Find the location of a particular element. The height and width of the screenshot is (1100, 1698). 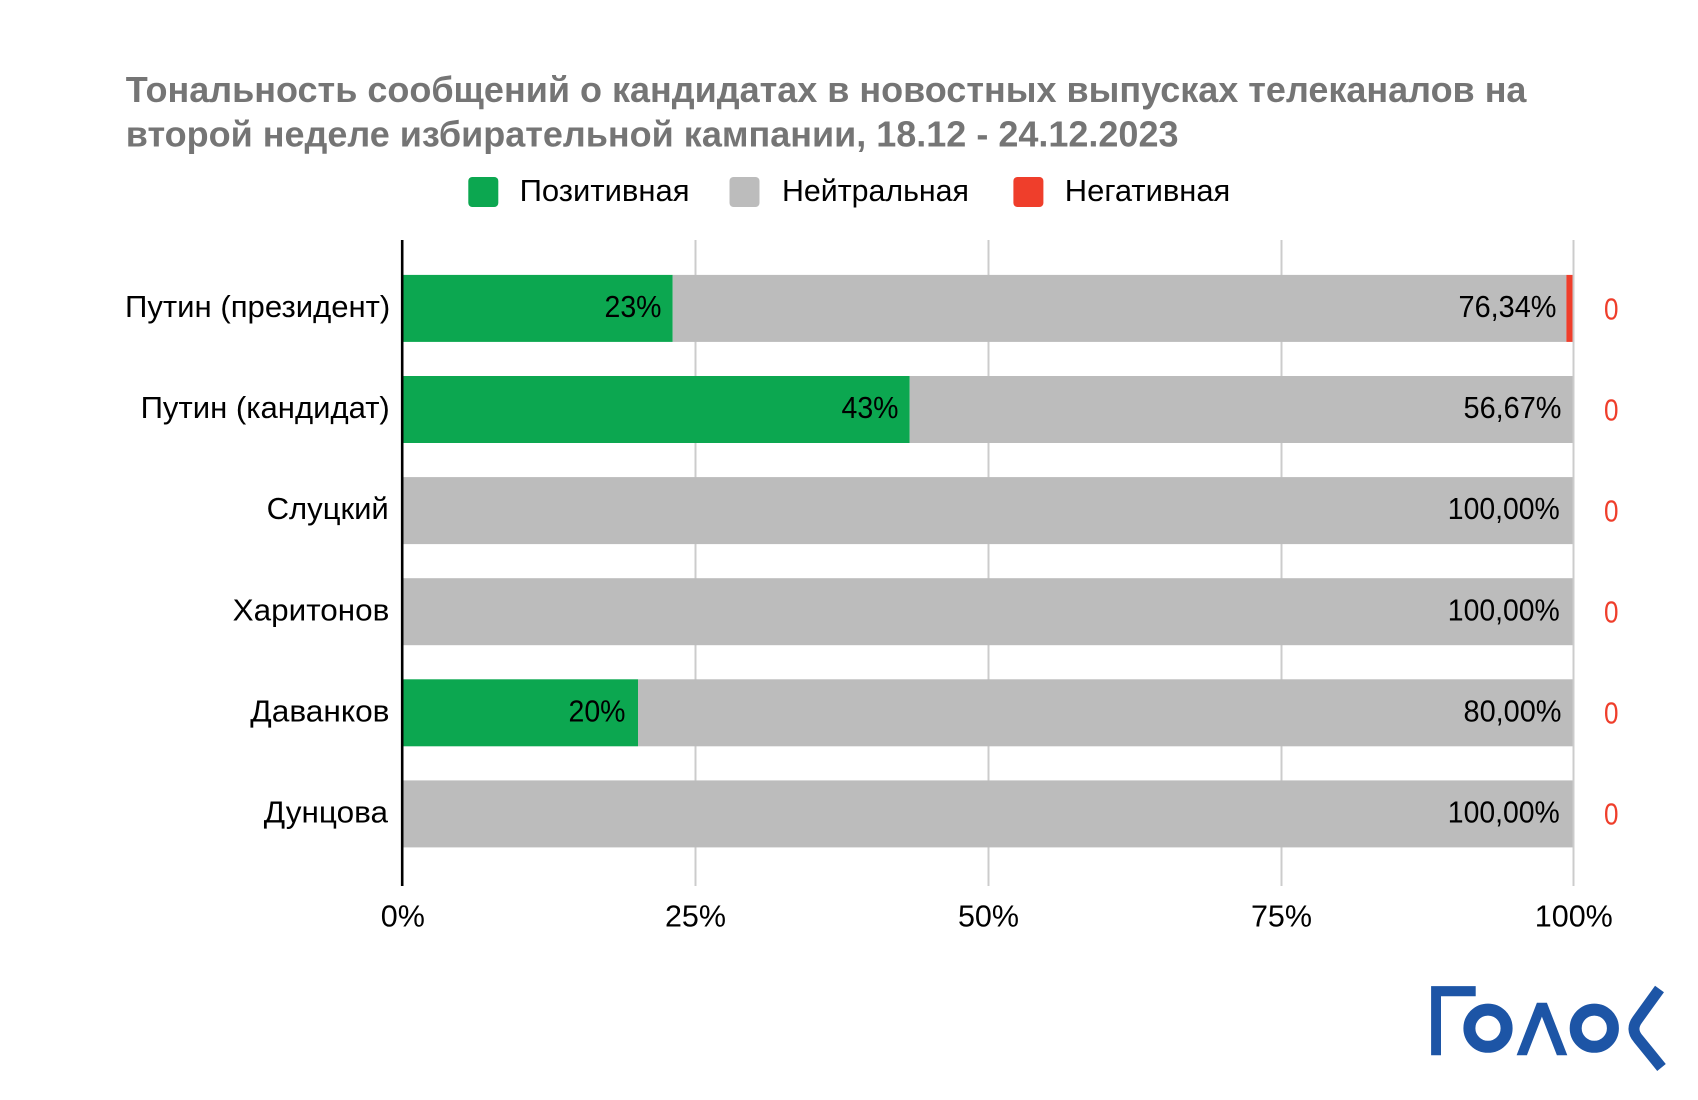

svg-text: 43% is located at coordinates (870, 408).